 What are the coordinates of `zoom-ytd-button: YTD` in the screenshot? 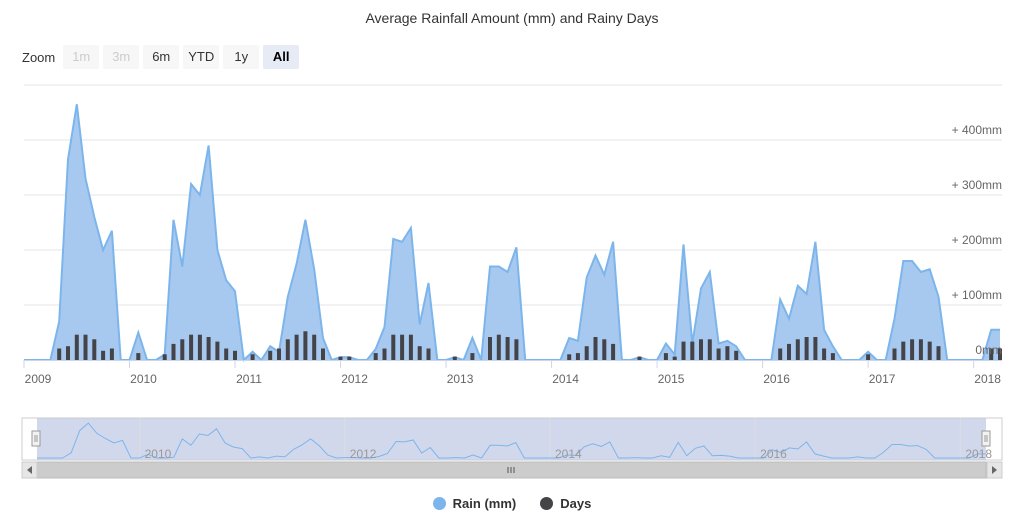 It's located at (201, 57).